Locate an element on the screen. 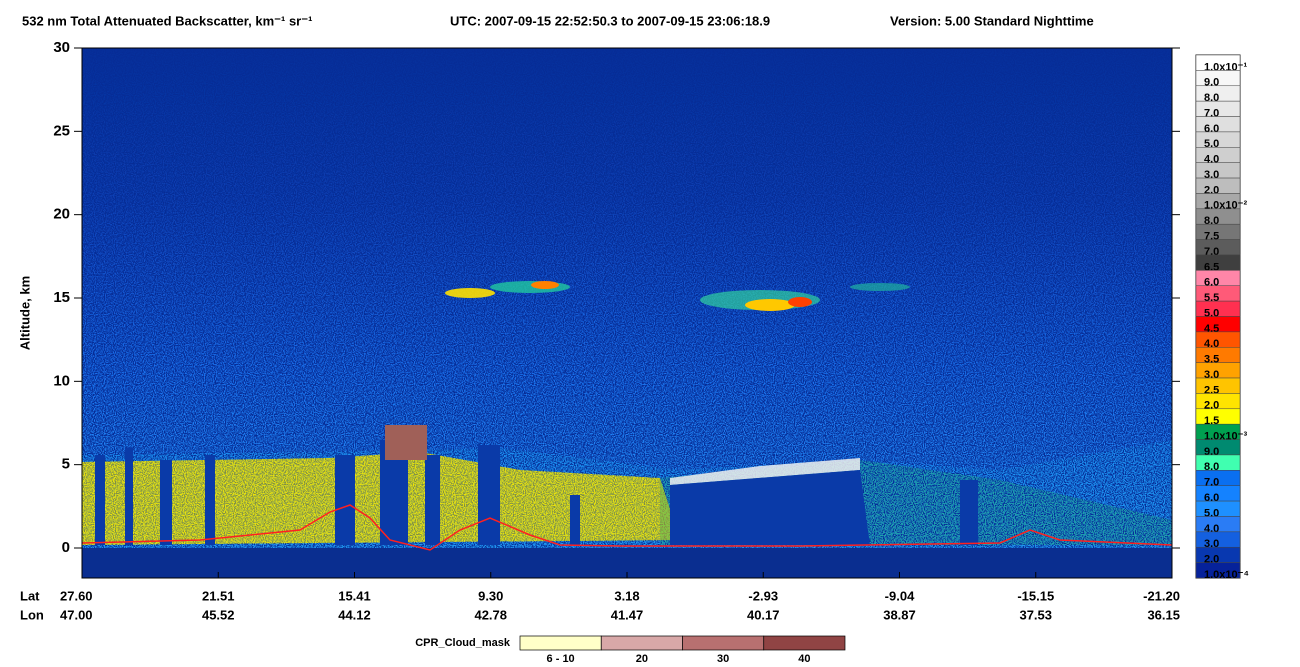 Image resolution: width=1300 pixels, height=667 pixels. cloud-mask-bin: 30 is located at coordinates (723, 659).